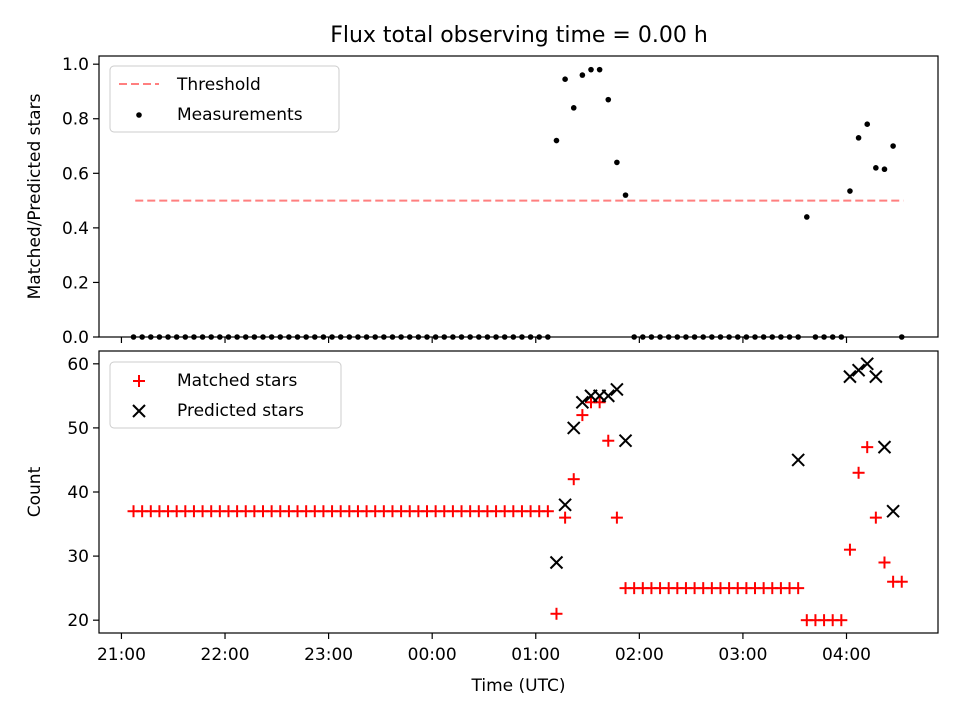 The image size is (960, 720). Describe the element at coordinates (432, 655) in the screenshot. I see `x-tick-label: 00:00` at that location.